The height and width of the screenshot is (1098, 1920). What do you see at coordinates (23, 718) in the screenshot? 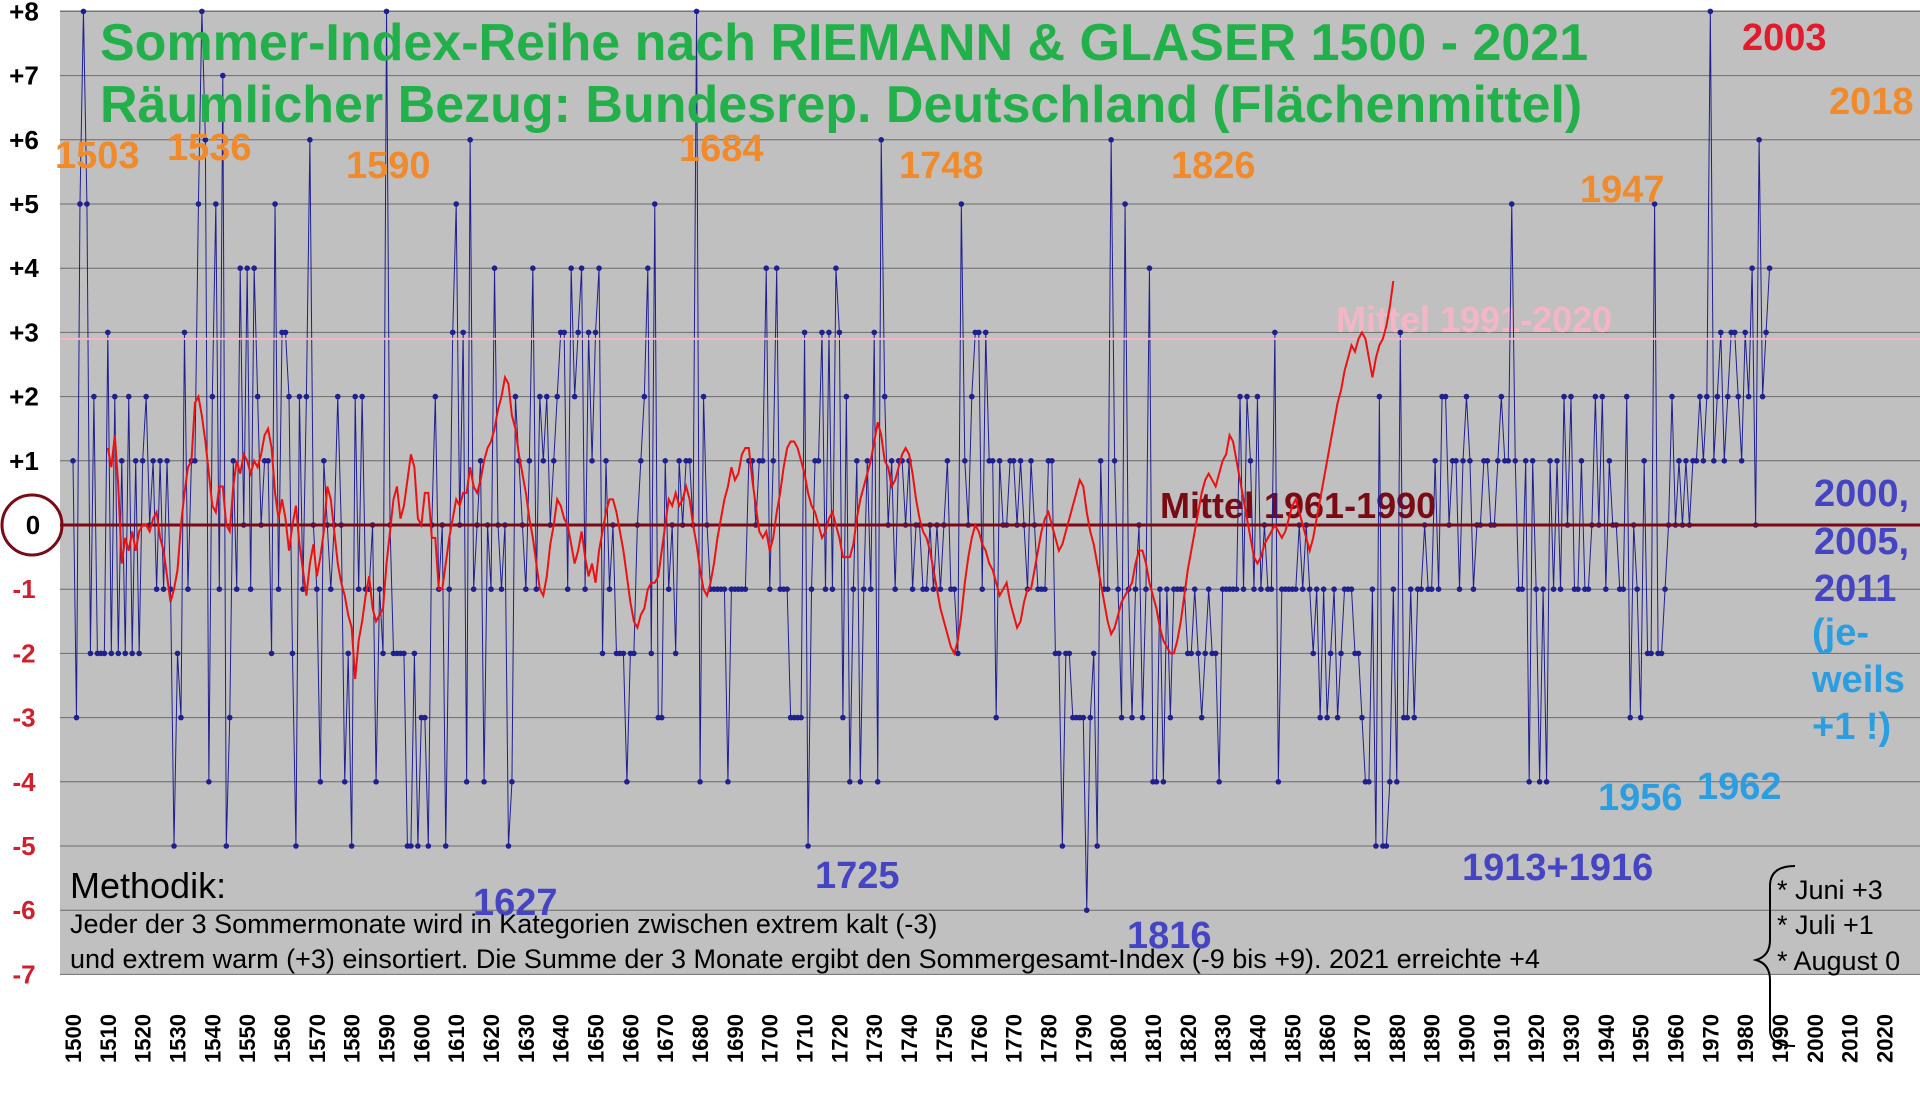
I see `y-tick-label: -3` at bounding box center [23, 718].